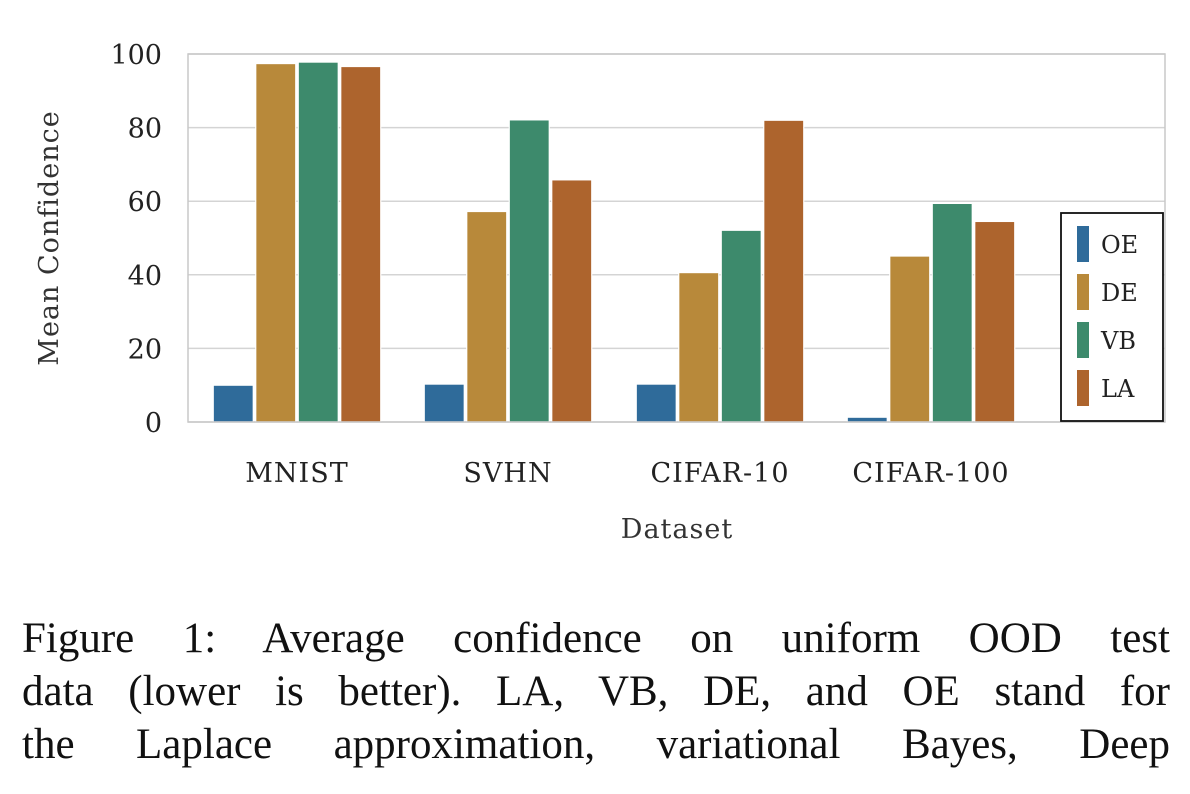  I want to click on legend-label-de: DE, so click(1119, 293).